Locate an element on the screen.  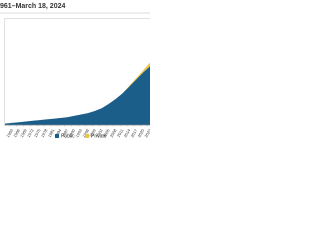
x-tick-label: 1966 is located at coordinates (16, 132).